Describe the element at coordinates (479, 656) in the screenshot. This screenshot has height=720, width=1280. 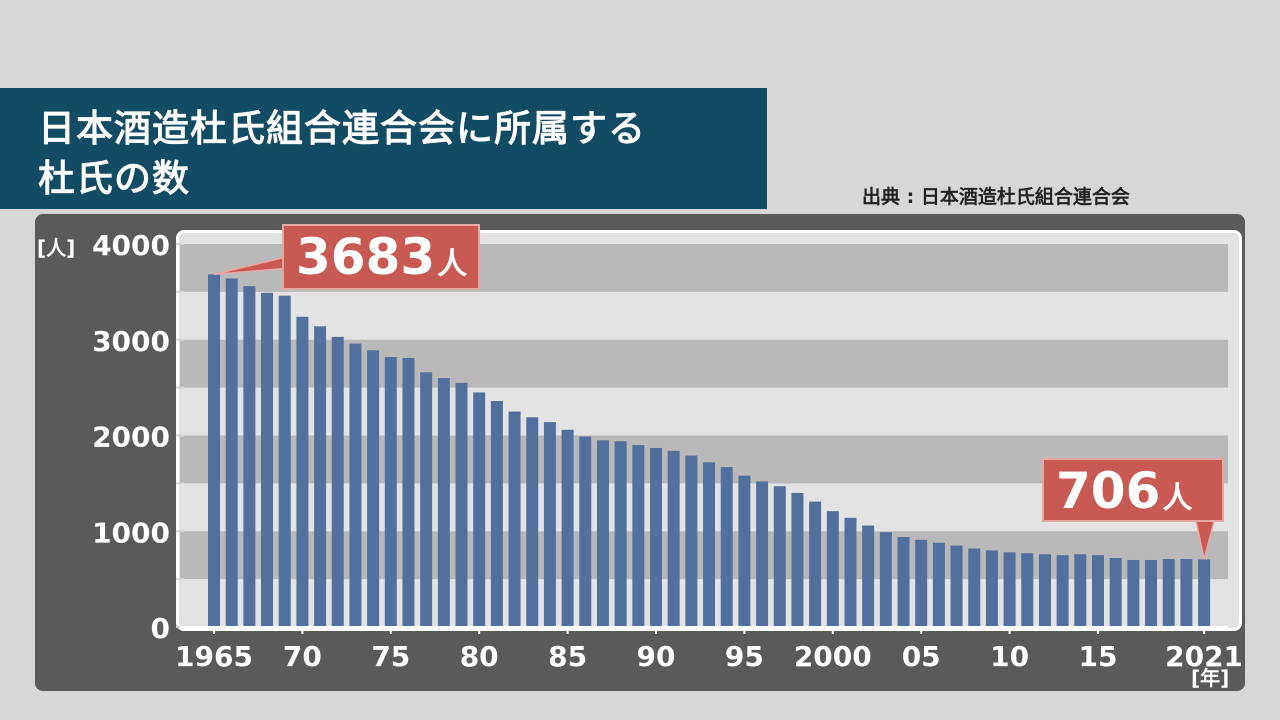
I see `x-tick-label: 80` at that location.